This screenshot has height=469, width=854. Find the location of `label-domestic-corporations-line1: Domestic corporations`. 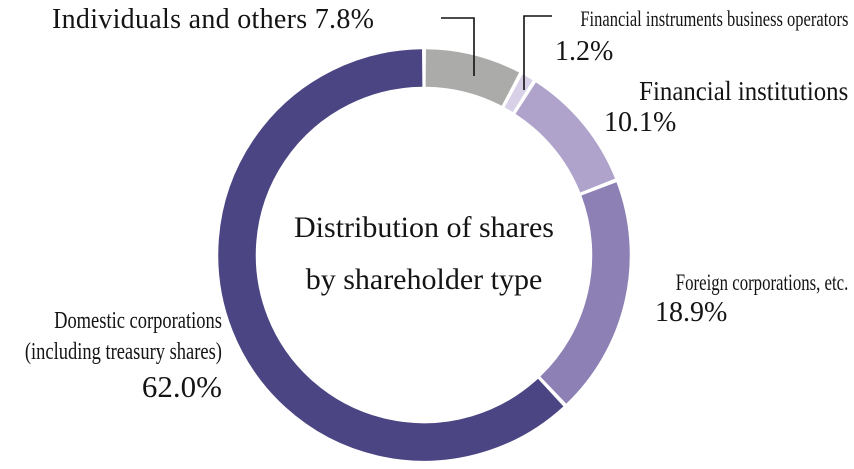

label-domestic-corporations-line1: Domestic corporations is located at coordinates (138, 321).